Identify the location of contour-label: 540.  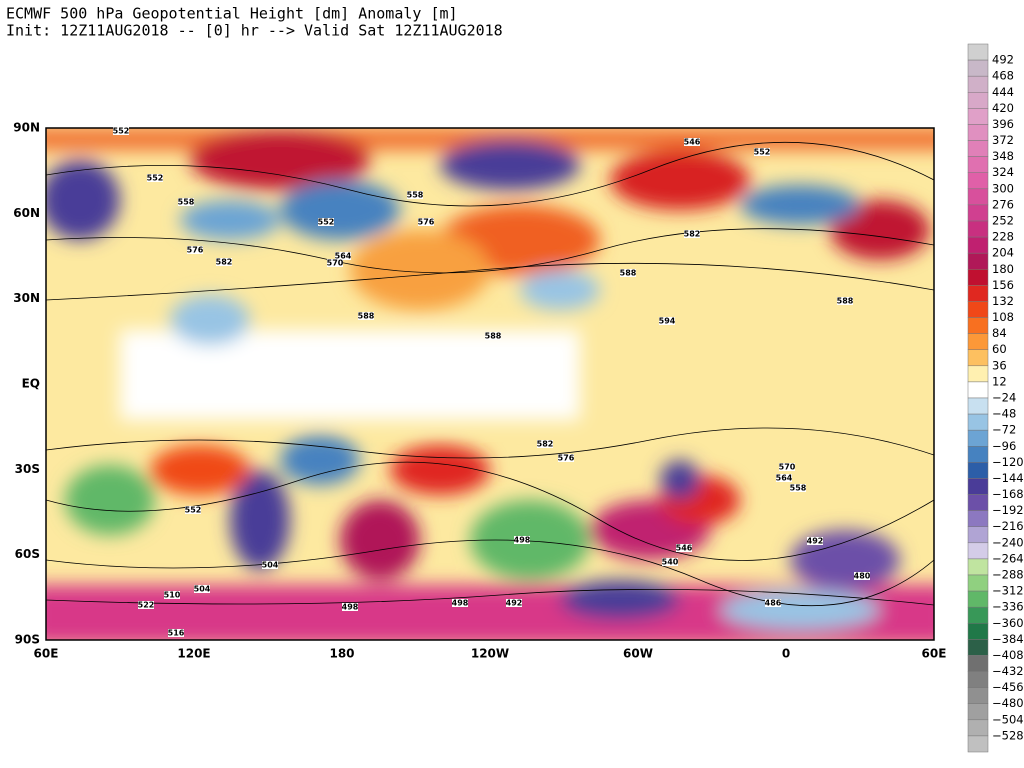
(670, 562).